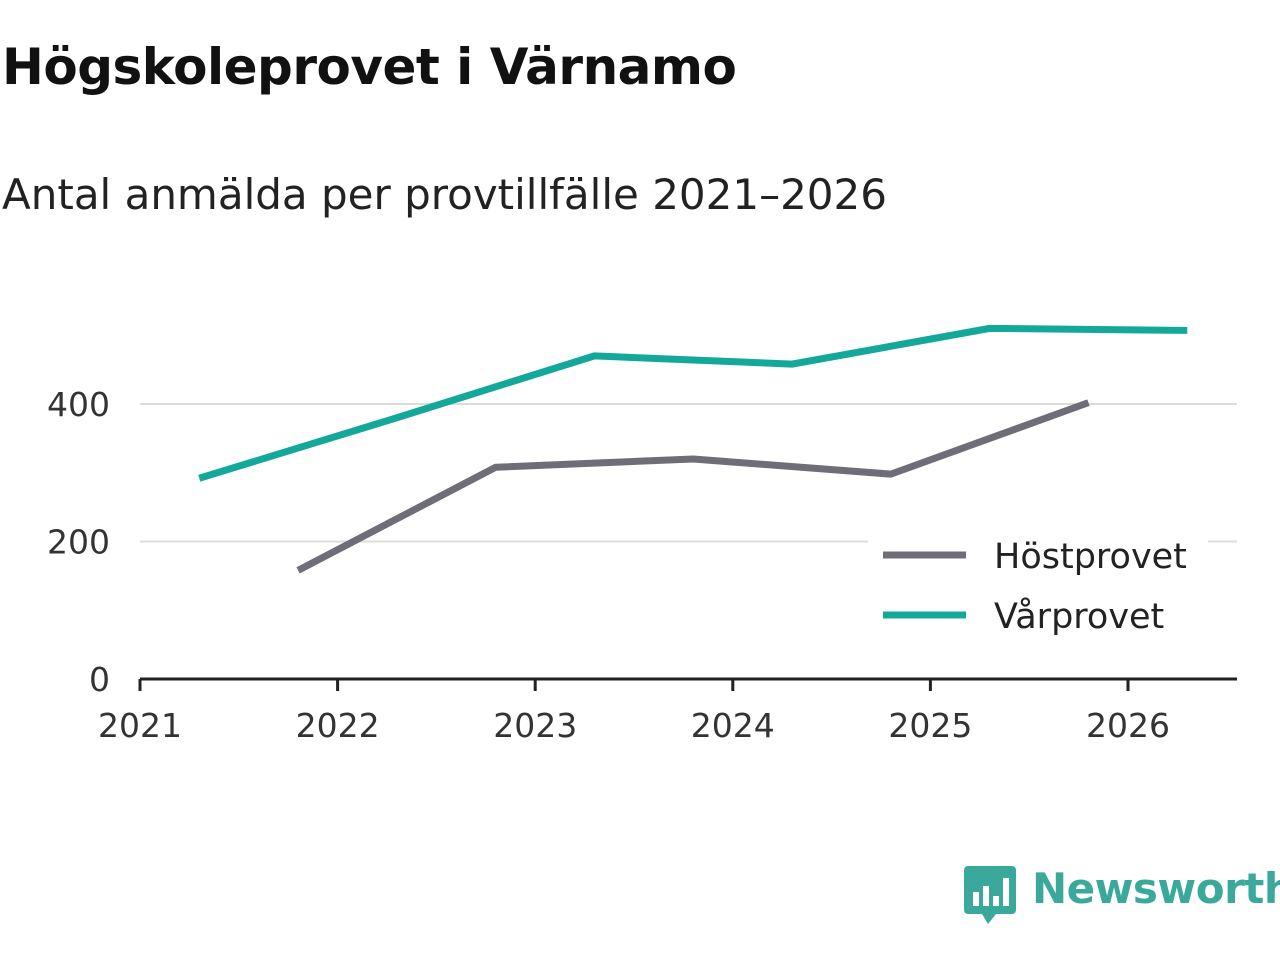 The height and width of the screenshot is (960, 1280). I want to click on x-tick-label: 2022, so click(338, 725).